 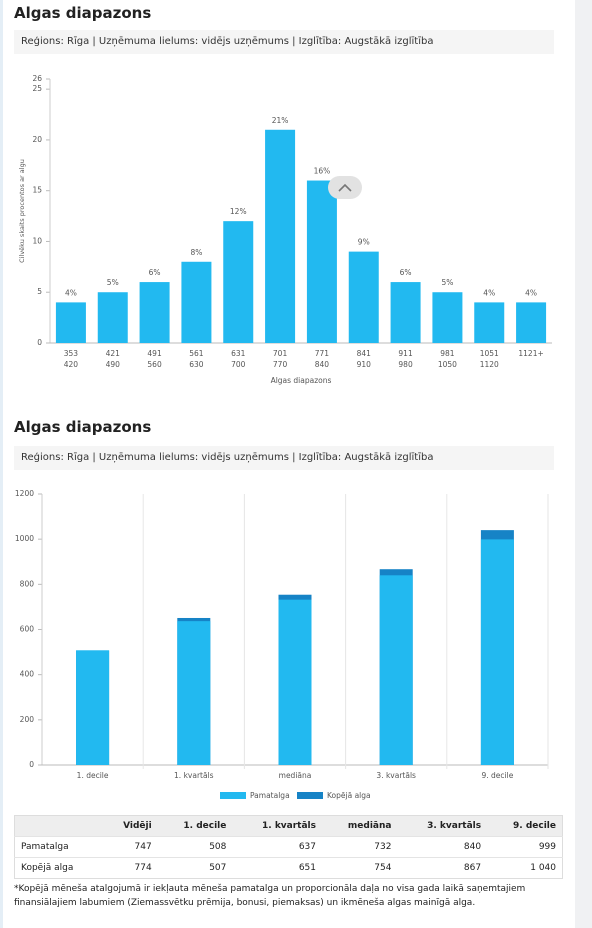 What do you see at coordinates (39, 291) in the screenshot?
I see `y-tick-label: 5` at bounding box center [39, 291].